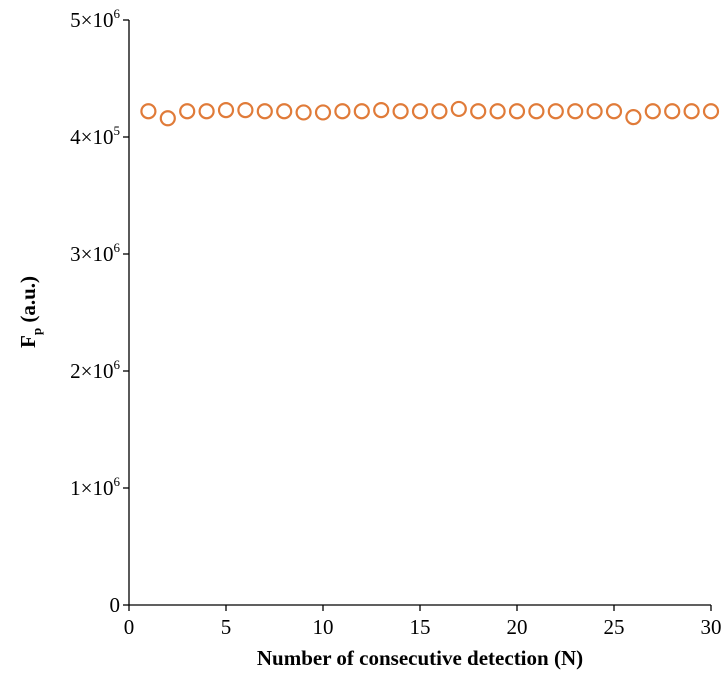  Describe the element at coordinates (517, 627) in the screenshot. I see `x-tick-label: 20` at that location.